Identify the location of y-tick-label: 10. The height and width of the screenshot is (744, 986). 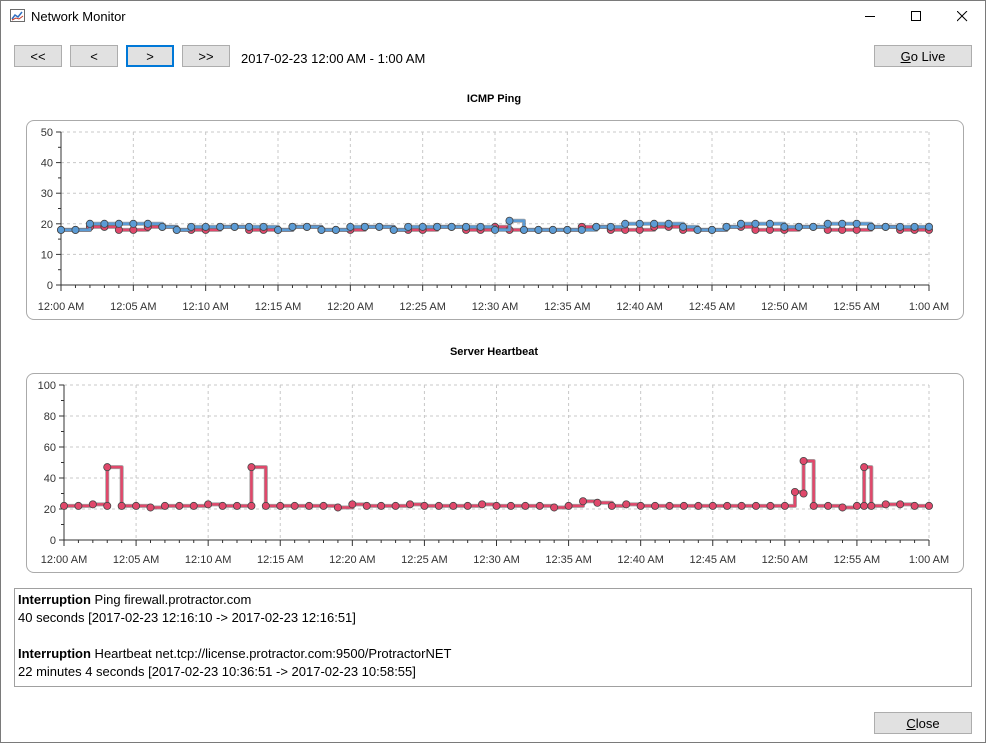
(47, 255).